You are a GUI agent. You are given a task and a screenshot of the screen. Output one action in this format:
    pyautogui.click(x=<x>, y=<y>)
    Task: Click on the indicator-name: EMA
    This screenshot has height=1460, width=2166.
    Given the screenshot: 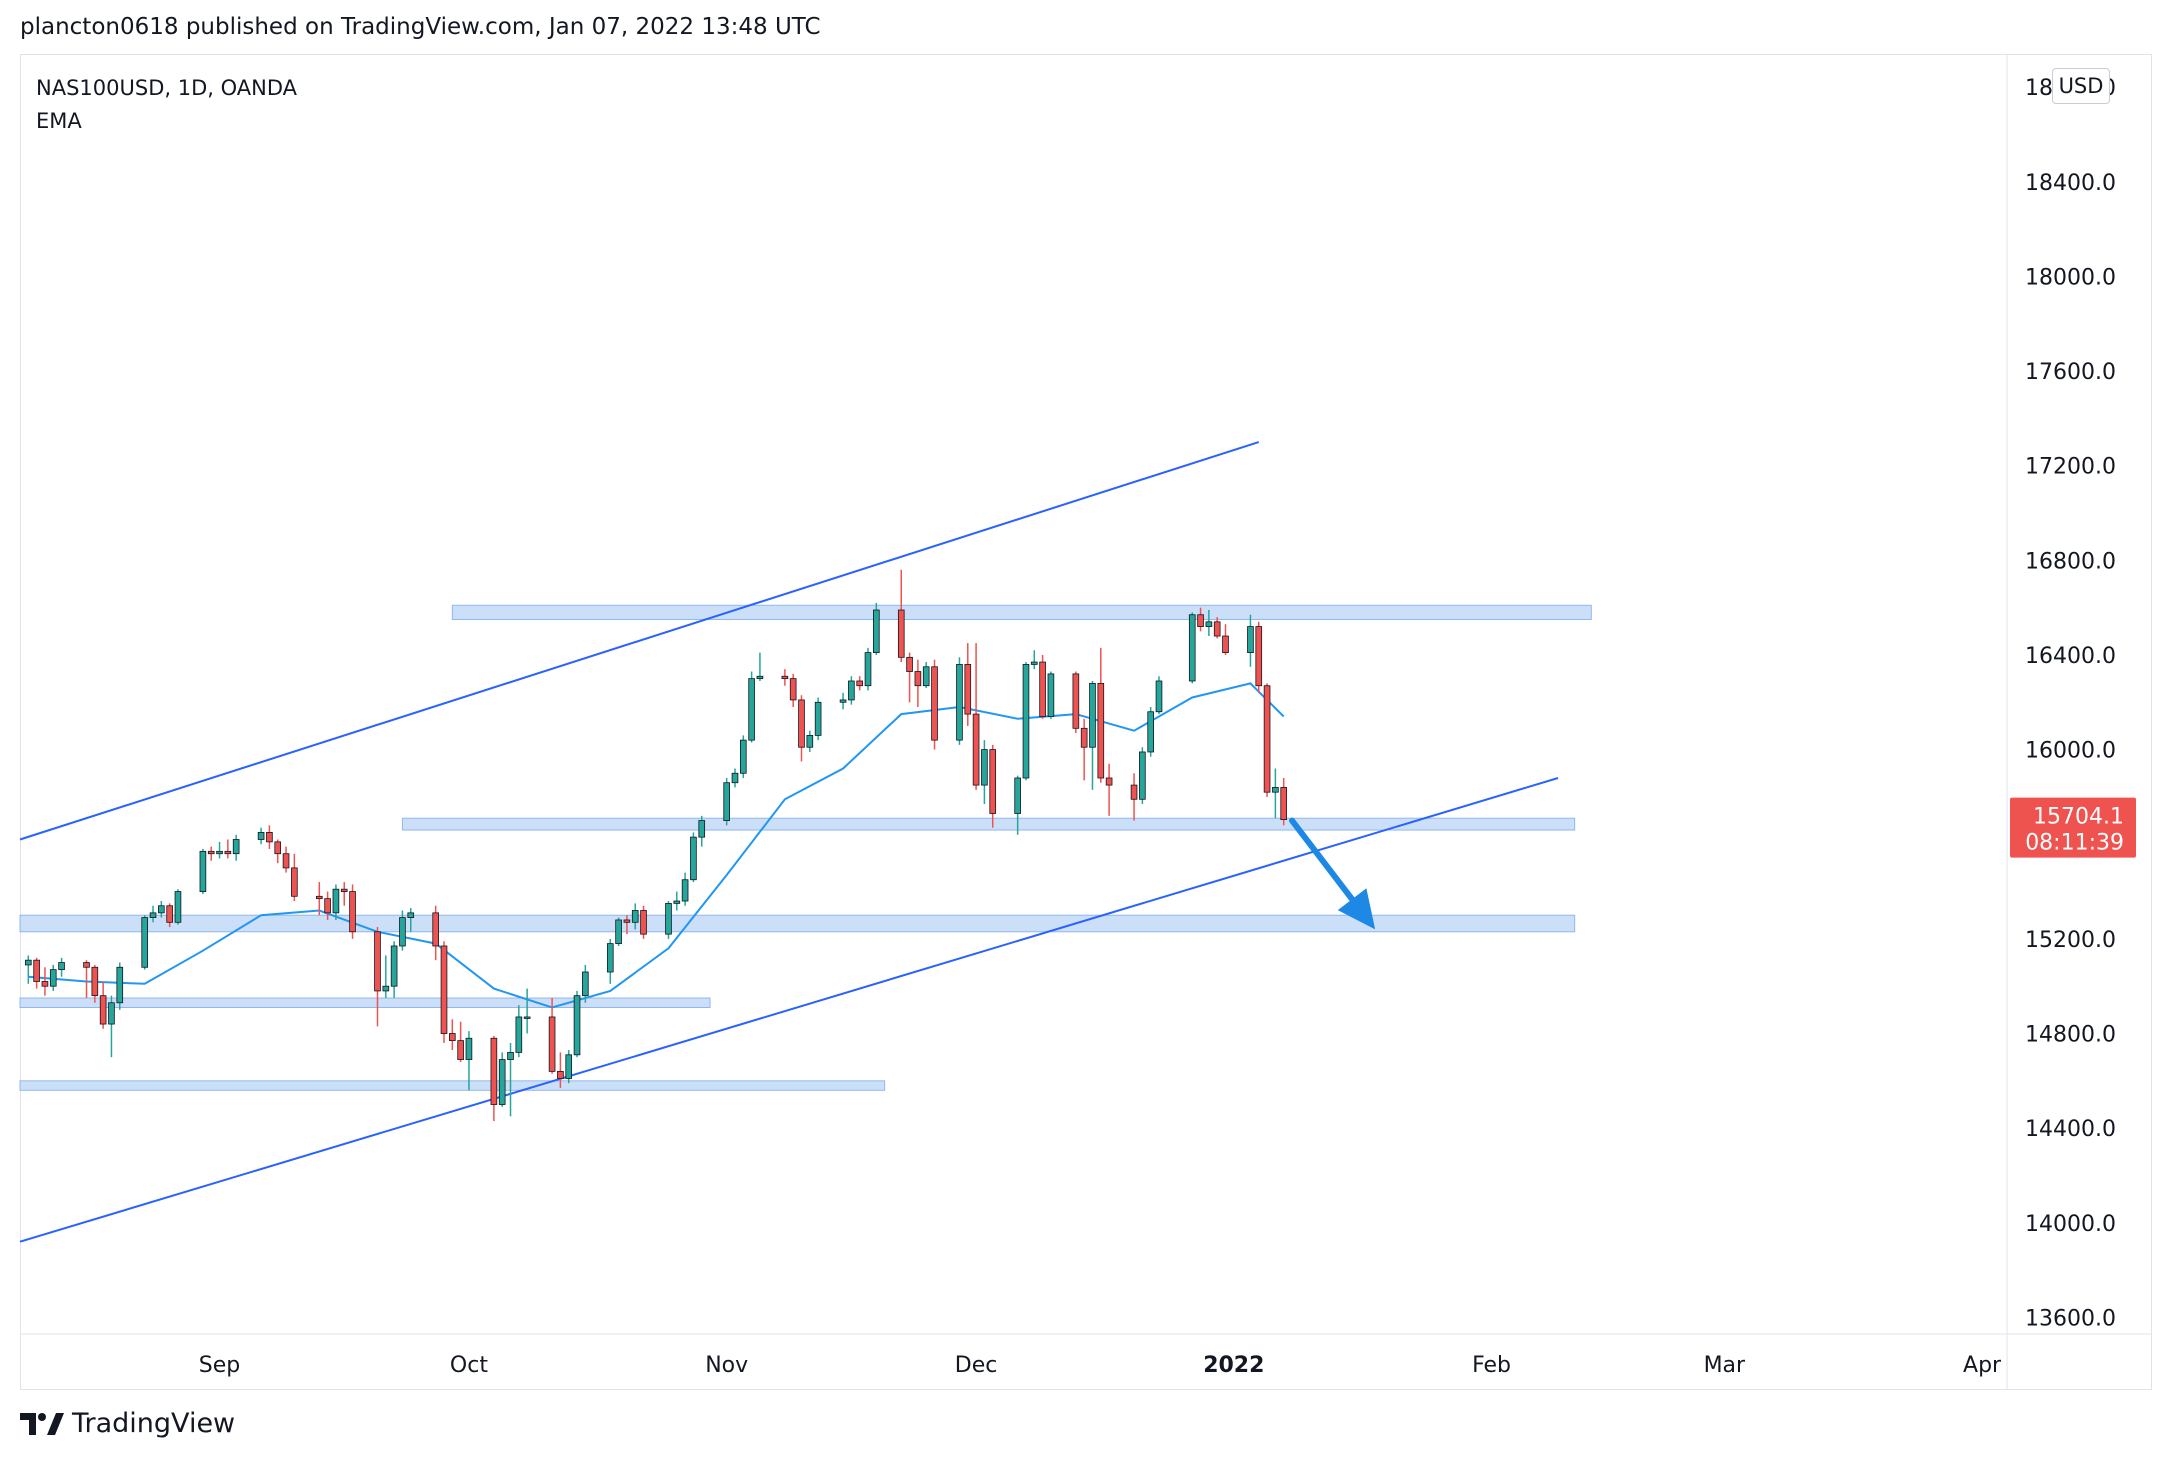 What is the action you would take?
    pyautogui.click(x=59, y=121)
    